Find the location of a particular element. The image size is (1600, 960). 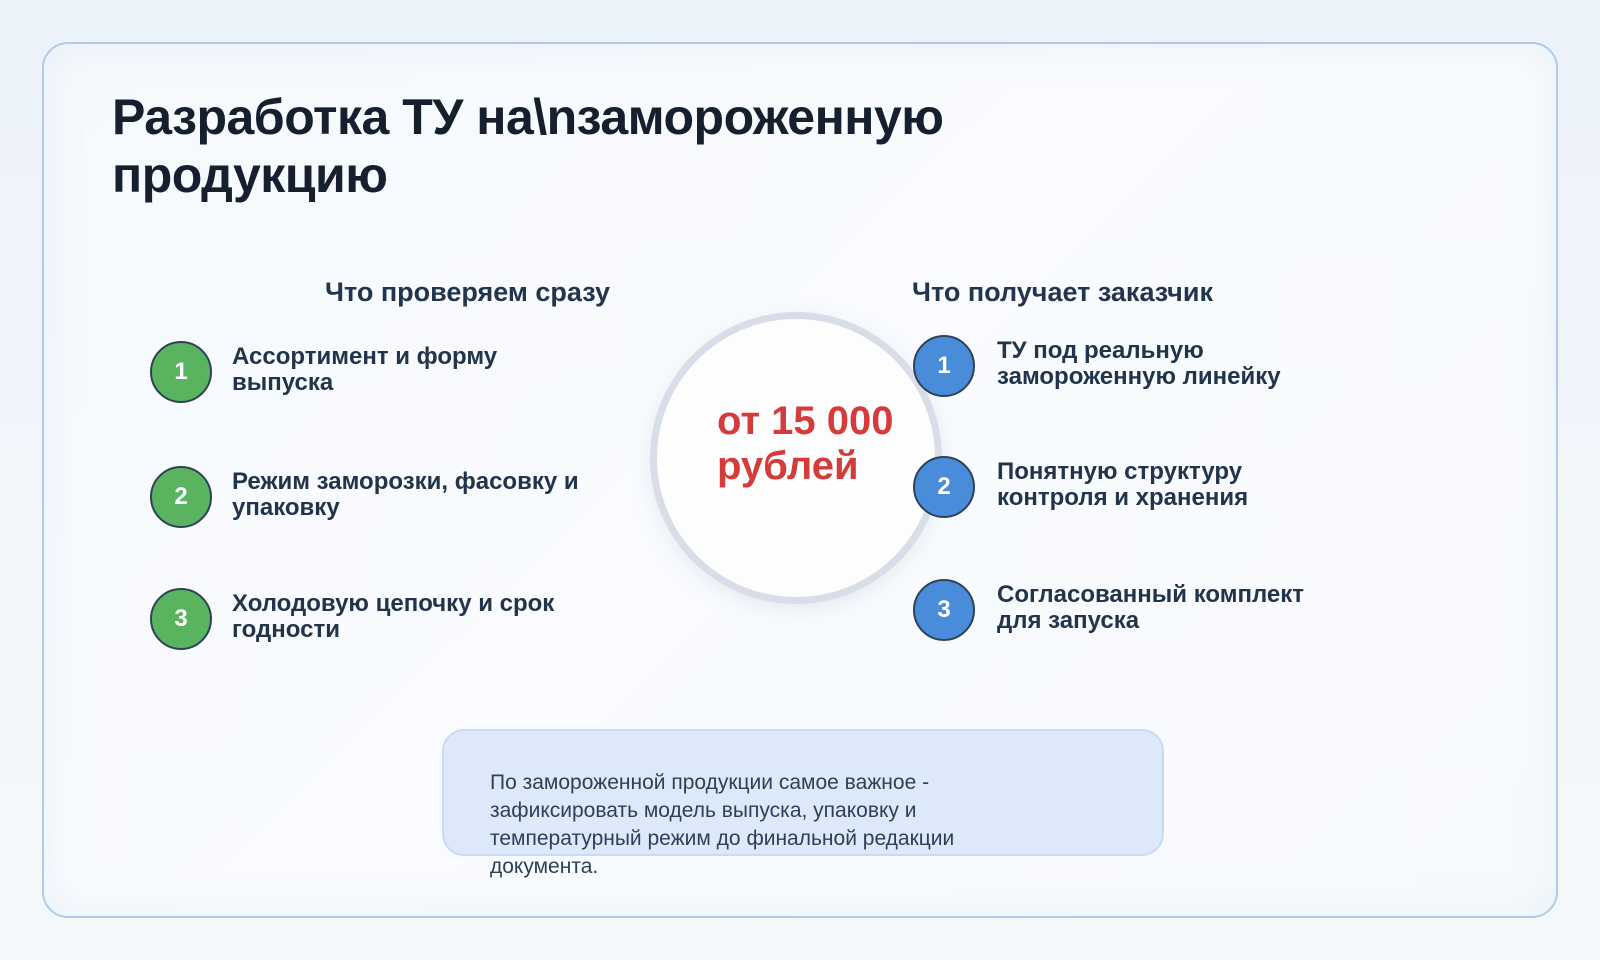

right-item-3-label: Согласованный комплект для запуска is located at coordinates (1151, 607).